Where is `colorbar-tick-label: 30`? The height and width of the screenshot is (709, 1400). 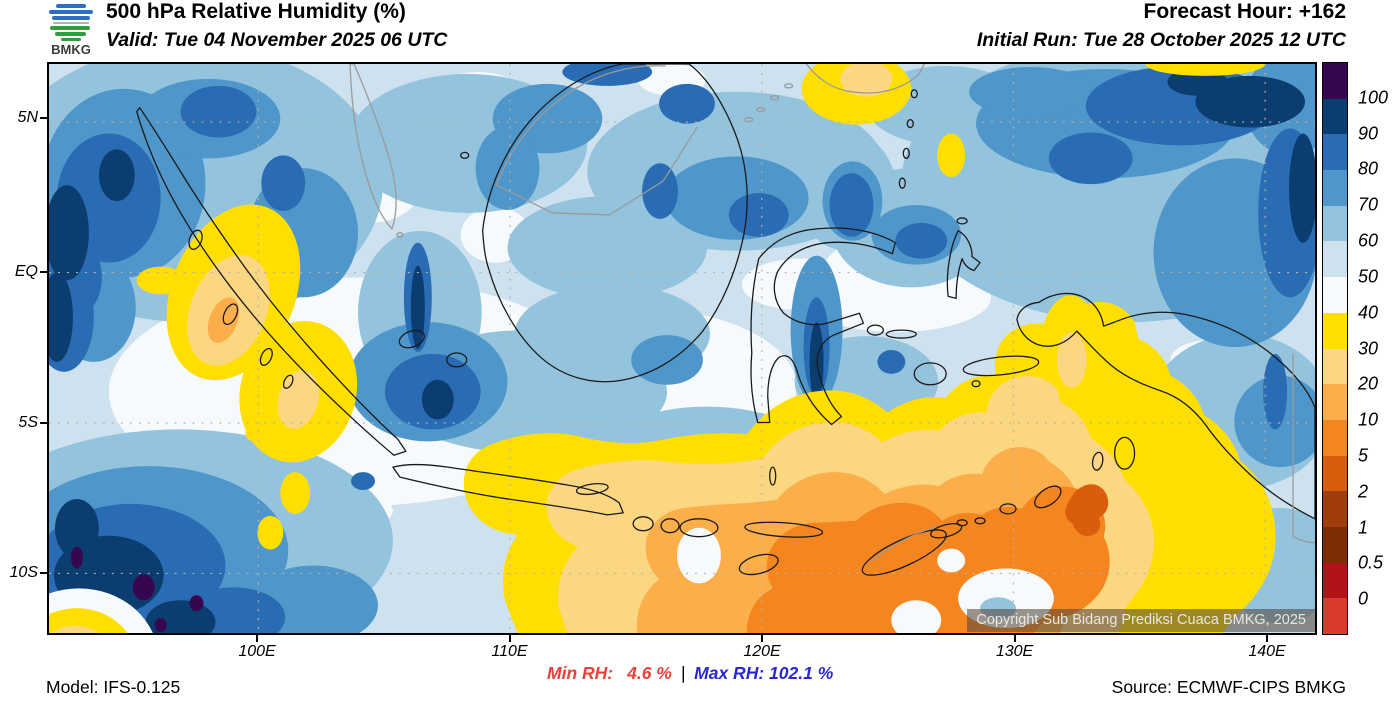 colorbar-tick-label: 30 is located at coordinates (1368, 348).